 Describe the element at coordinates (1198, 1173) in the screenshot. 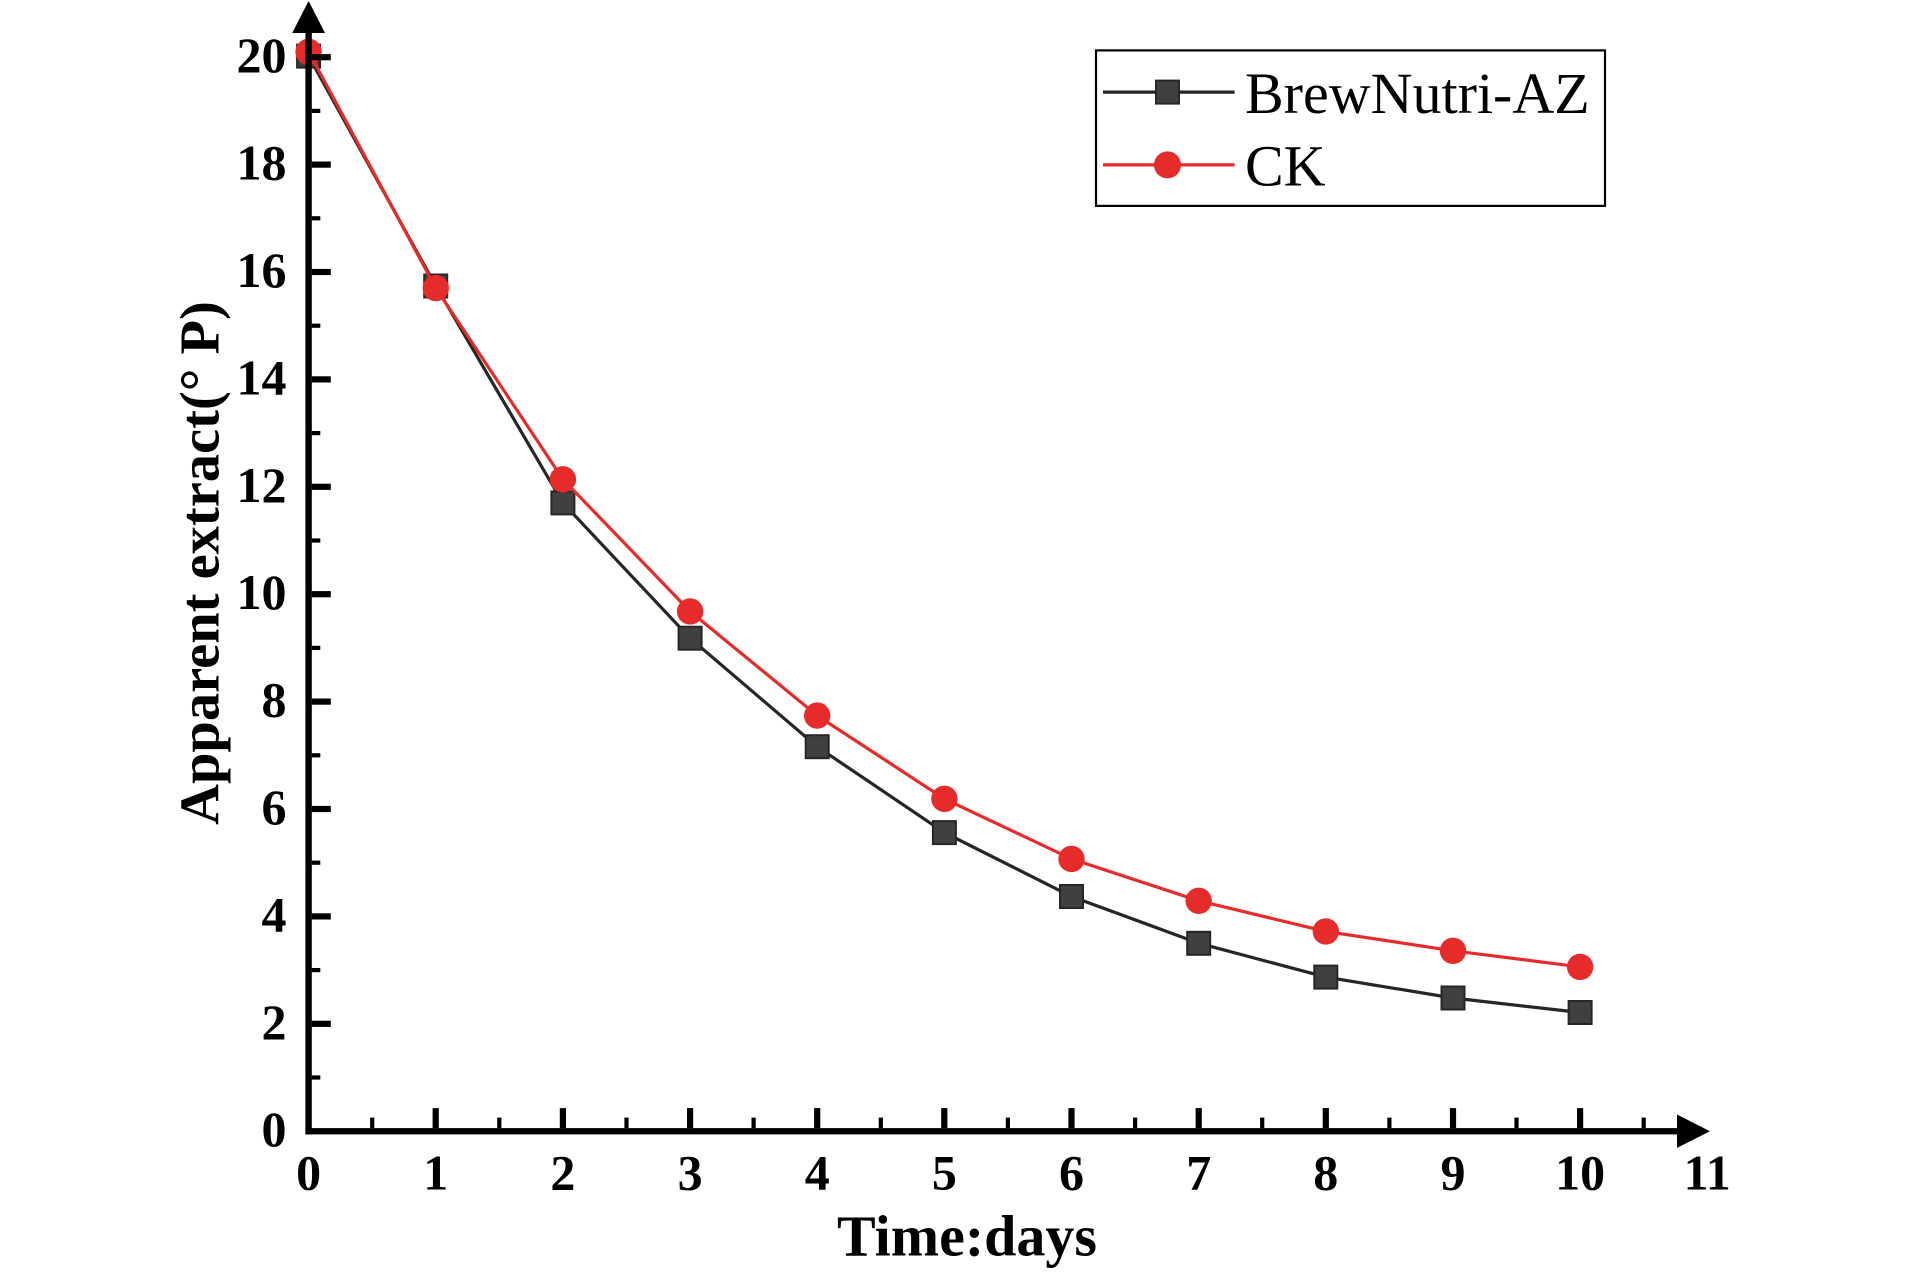

I see `svg-text: 7` at that location.